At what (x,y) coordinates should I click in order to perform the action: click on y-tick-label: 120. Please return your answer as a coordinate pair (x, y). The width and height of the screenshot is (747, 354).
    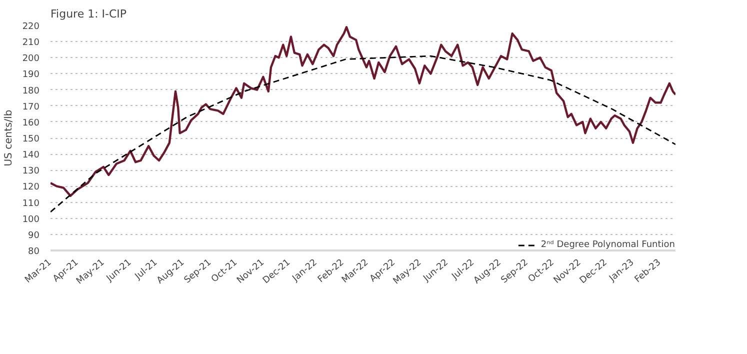
    Looking at the image, I should click on (31, 187).